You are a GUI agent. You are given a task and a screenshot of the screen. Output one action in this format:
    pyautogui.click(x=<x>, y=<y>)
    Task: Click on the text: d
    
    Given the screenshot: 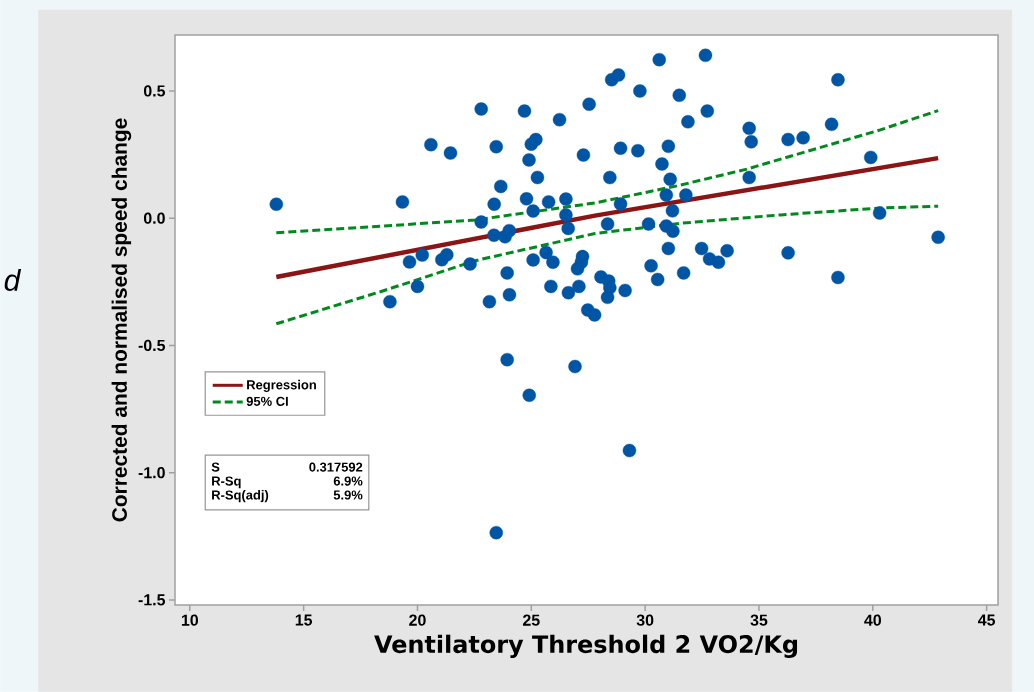 What is the action you would take?
    pyautogui.click(x=13, y=280)
    